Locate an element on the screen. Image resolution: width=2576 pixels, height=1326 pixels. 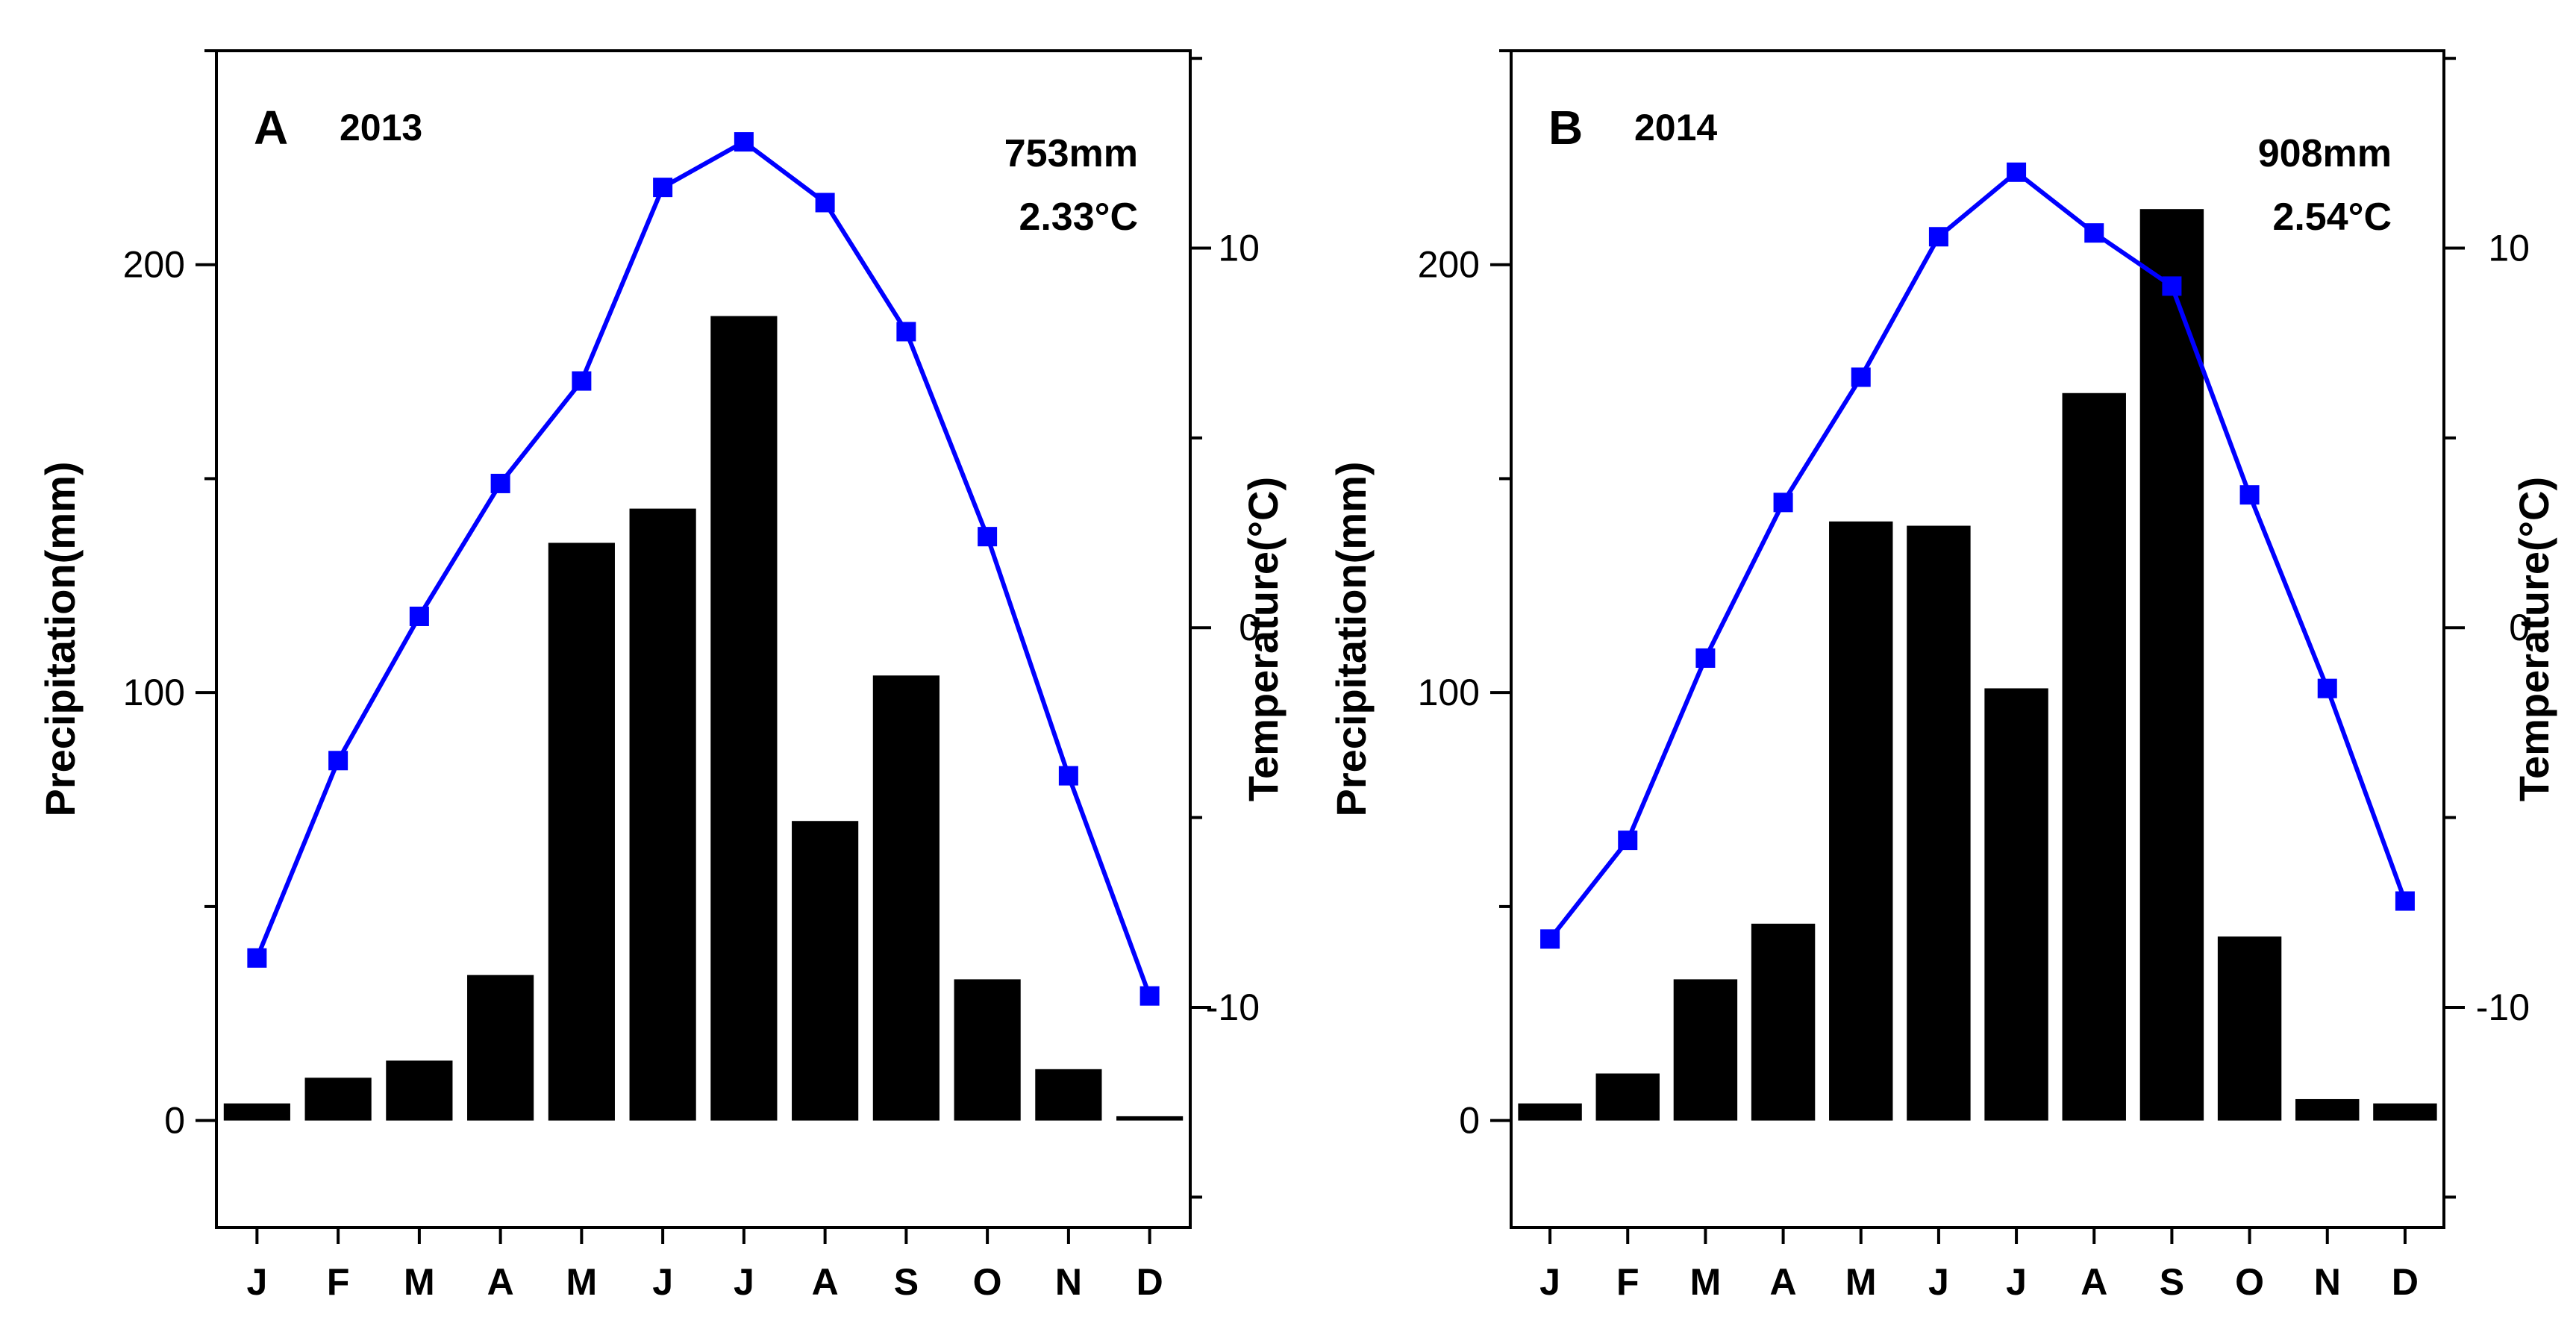
annotation-1: 2.54°C is located at coordinates (2332, 217).